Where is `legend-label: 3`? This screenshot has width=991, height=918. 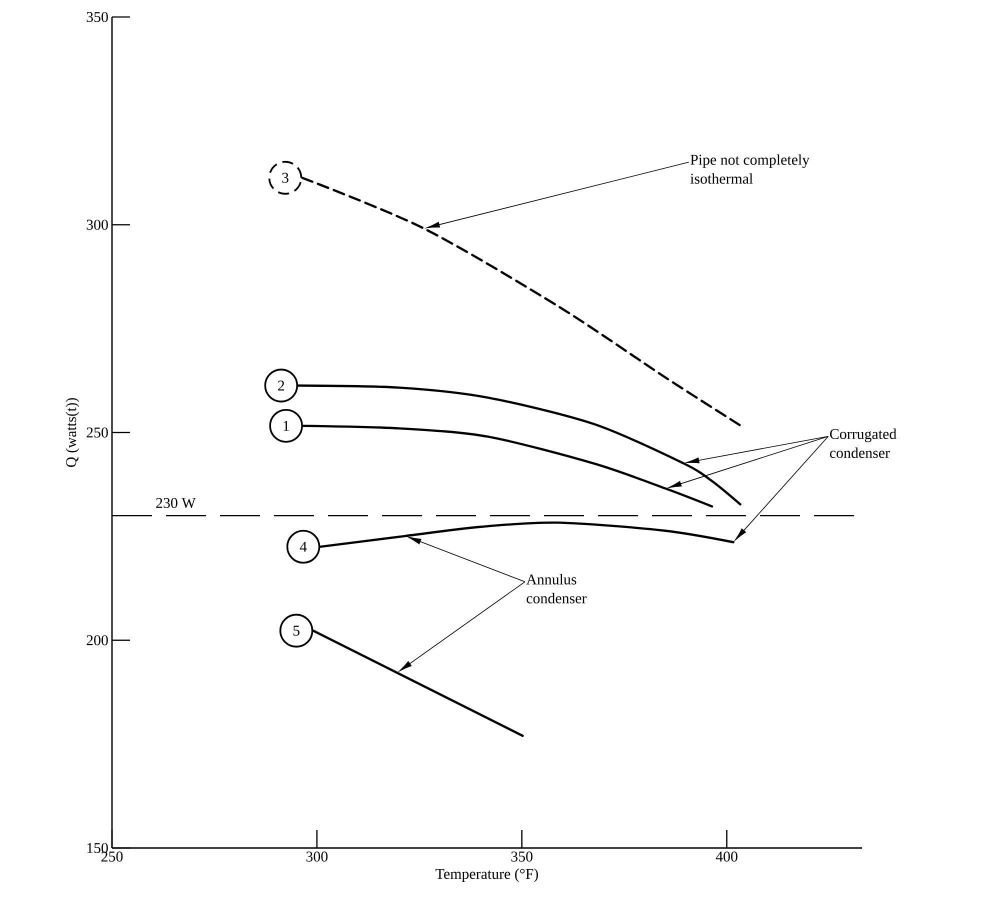
legend-label: 3 is located at coordinates (285, 177).